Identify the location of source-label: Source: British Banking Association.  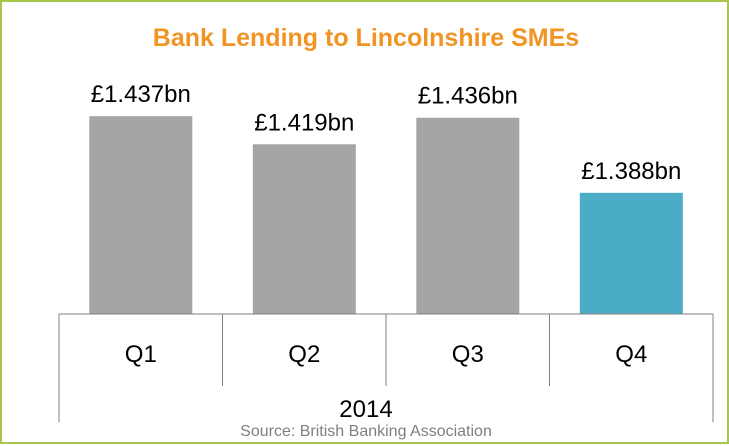
(366, 431).